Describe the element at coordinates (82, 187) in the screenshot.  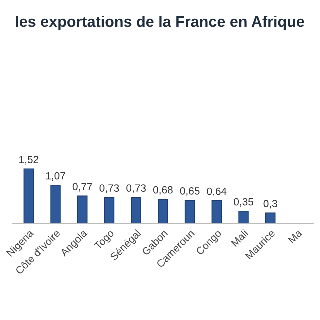
I see `data-label: 0,77` at that location.